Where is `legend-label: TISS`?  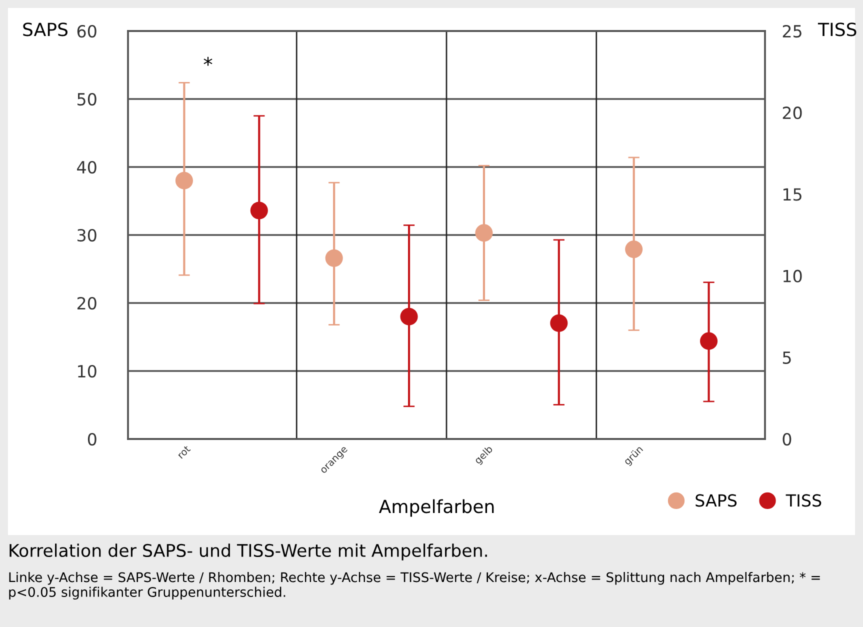
legend-label: TISS is located at coordinates (804, 500).